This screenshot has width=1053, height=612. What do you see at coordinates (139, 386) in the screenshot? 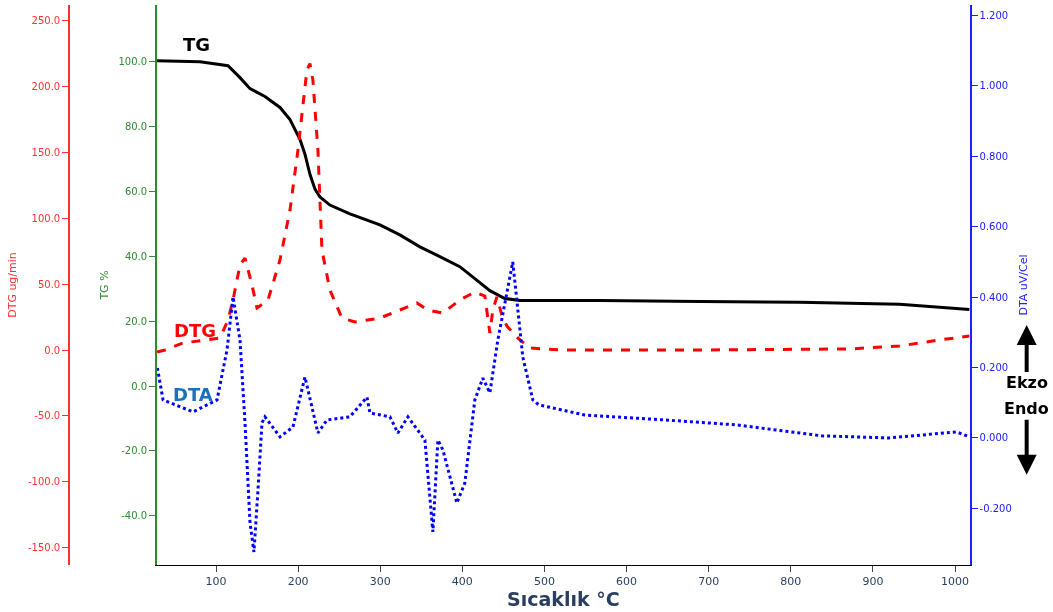
I see `y-tick-label: 0.0` at bounding box center [139, 386].